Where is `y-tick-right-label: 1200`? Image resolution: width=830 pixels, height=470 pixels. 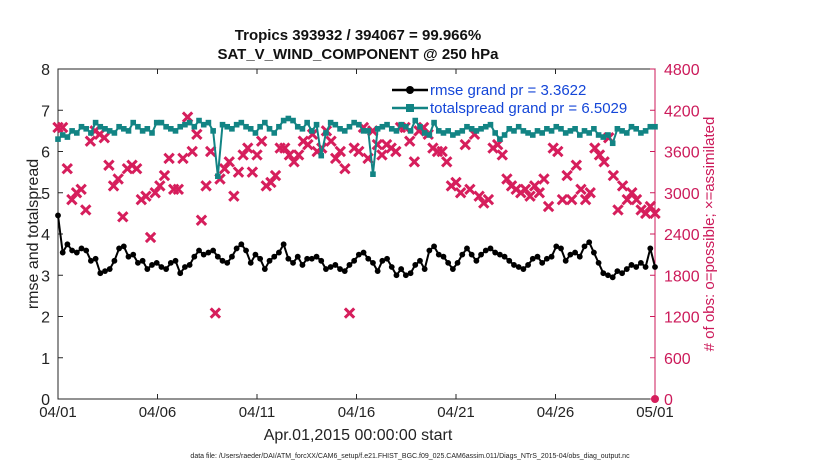
y-tick-right-label: 1200 is located at coordinates (682, 318).